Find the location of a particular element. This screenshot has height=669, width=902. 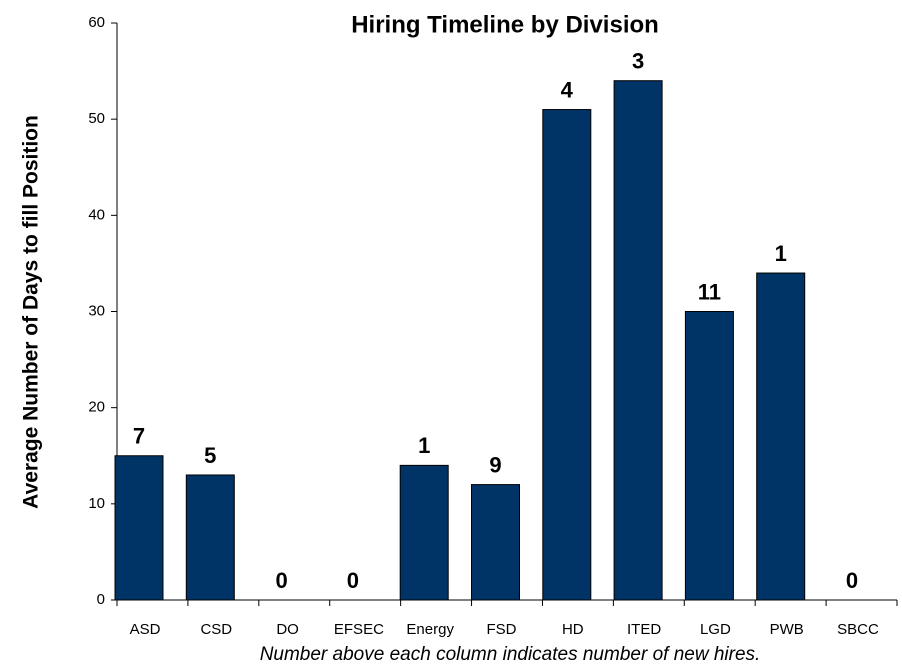

y-tick-label: 0 is located at coordinates (101, 599).